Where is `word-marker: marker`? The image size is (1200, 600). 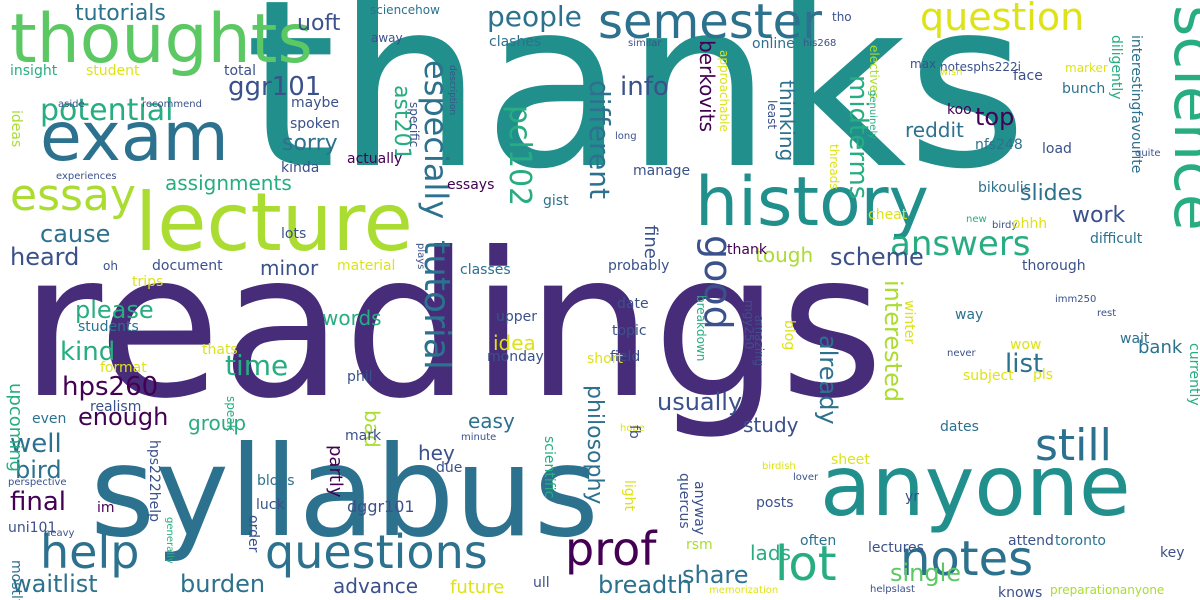
word-marker: marker is located at coordinates (1086, 68).